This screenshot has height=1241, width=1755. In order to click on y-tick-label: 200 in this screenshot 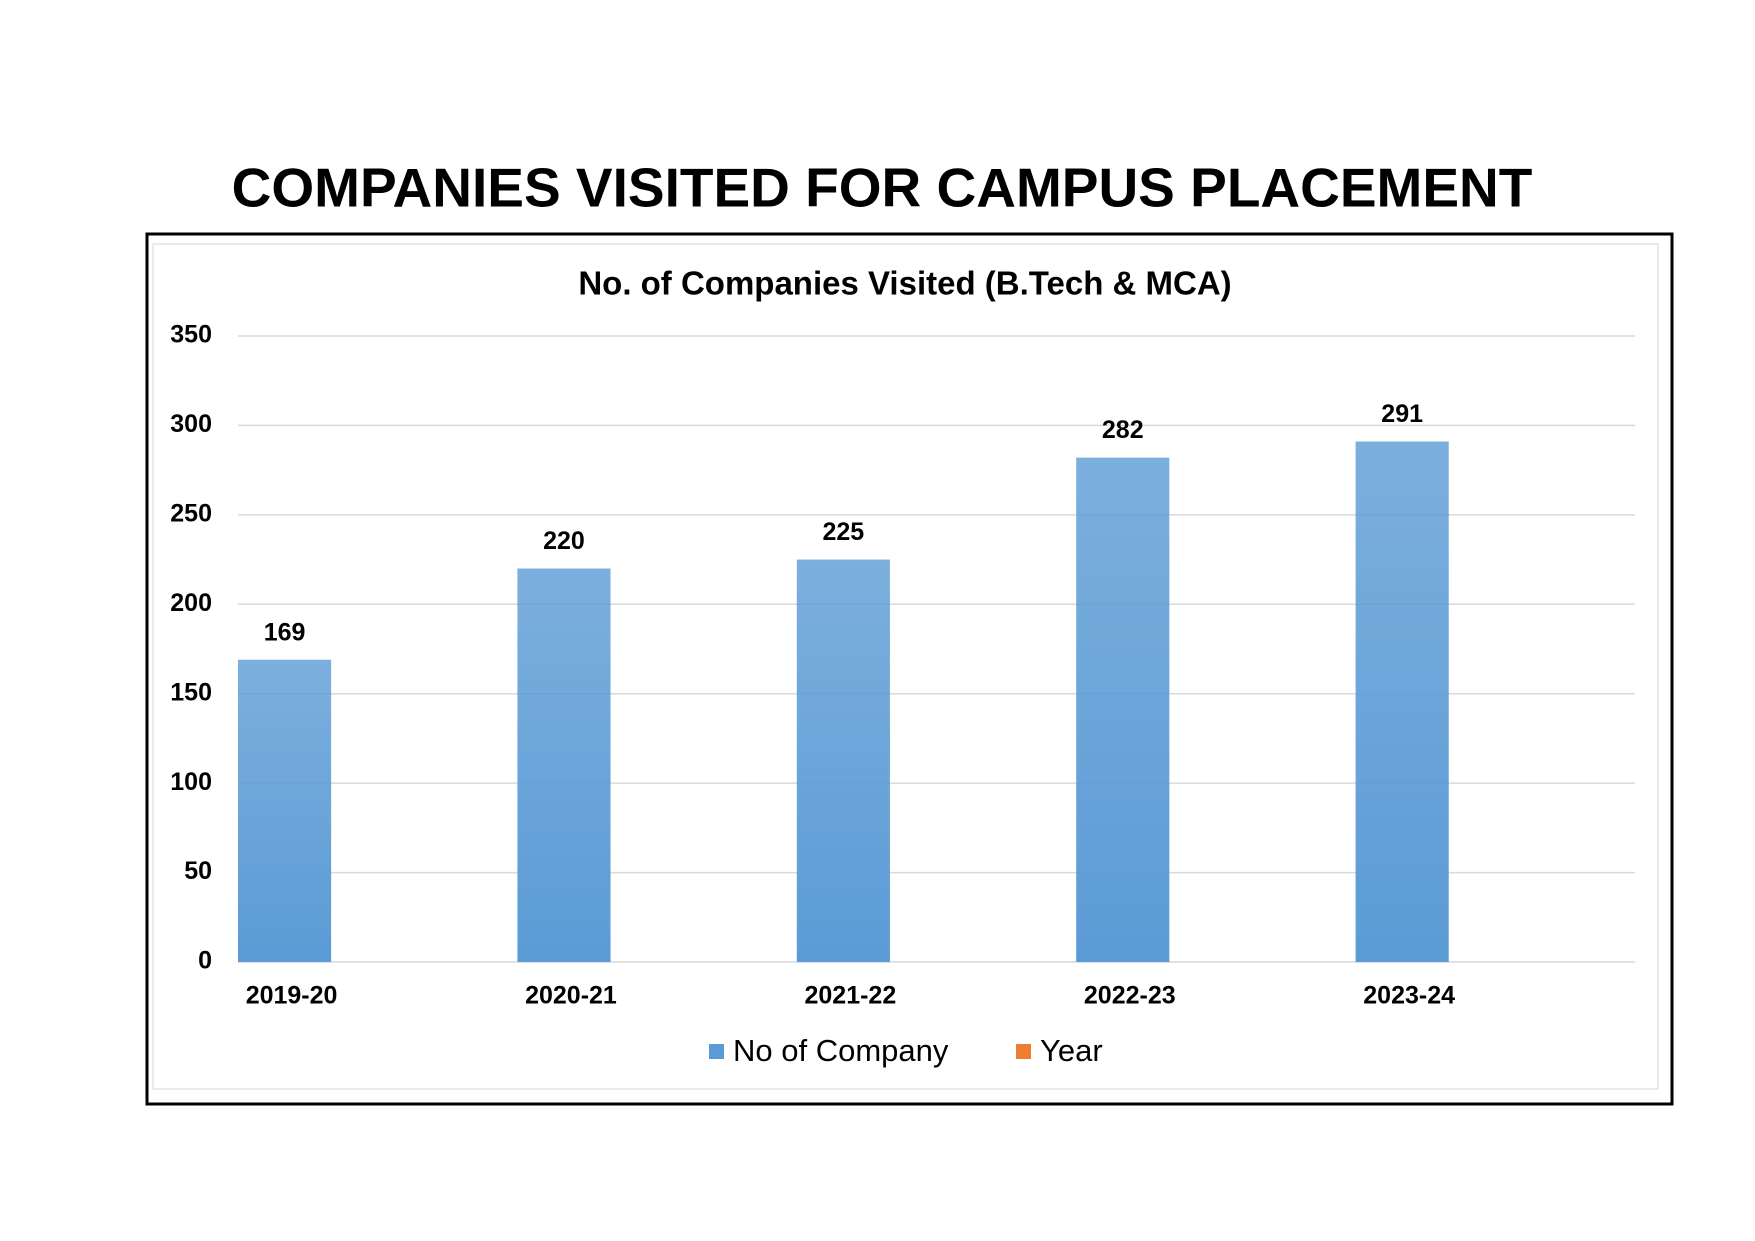, I will do `click(191, 603)`.